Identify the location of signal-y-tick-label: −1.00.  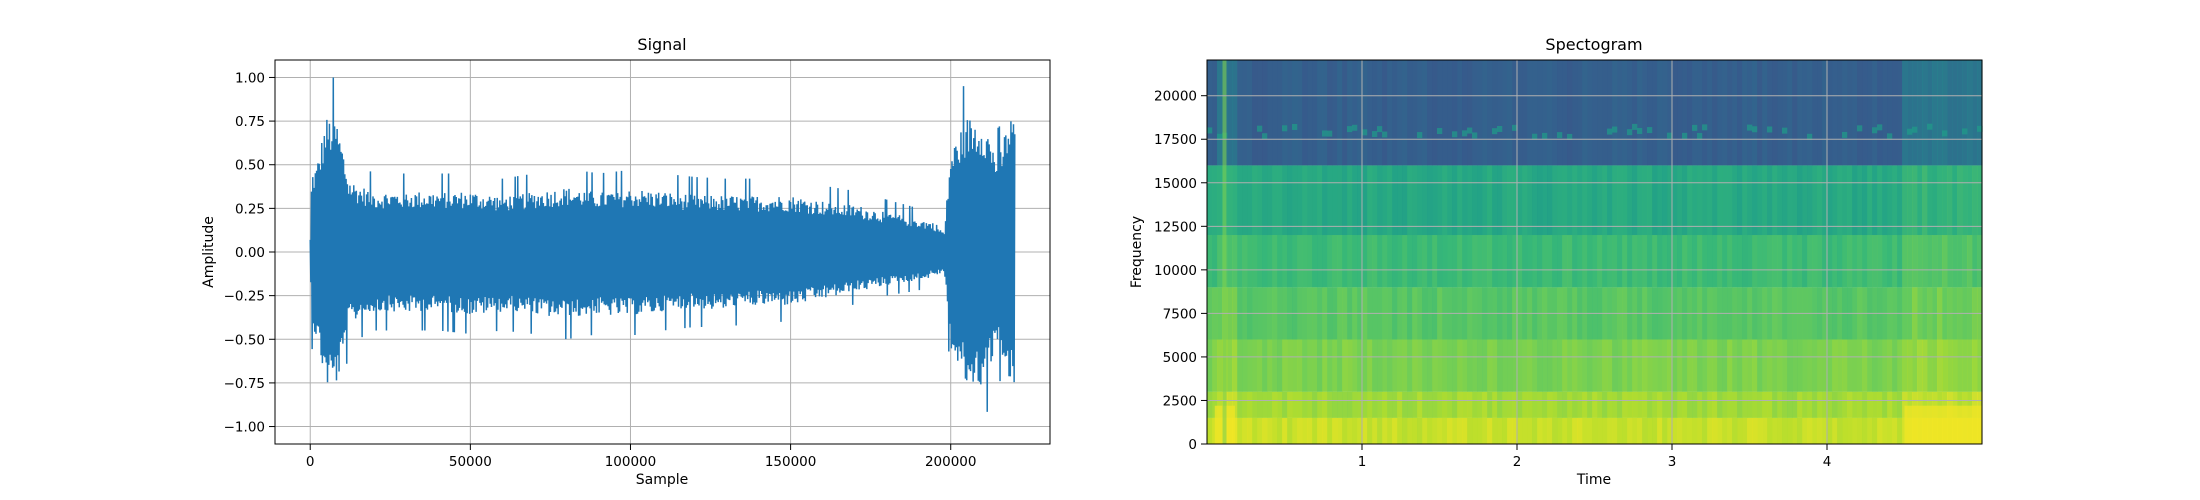
(244, 428).